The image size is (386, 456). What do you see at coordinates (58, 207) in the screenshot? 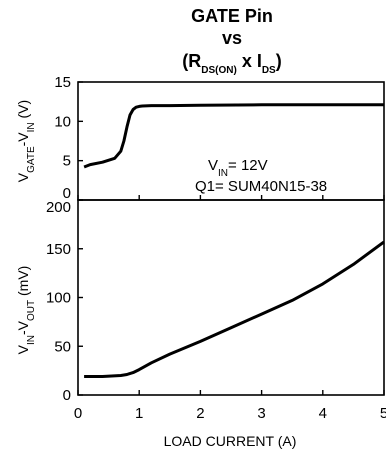
I see `bottom-y-tick-label: 200` at bounding box center [58, 207].